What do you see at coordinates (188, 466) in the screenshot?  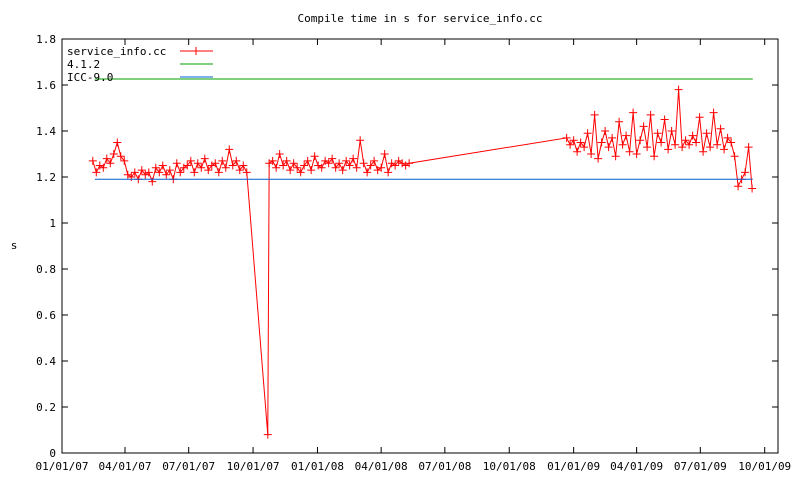 I see `x-tick-label: 07/01/07` at bounding box center [188, 466].